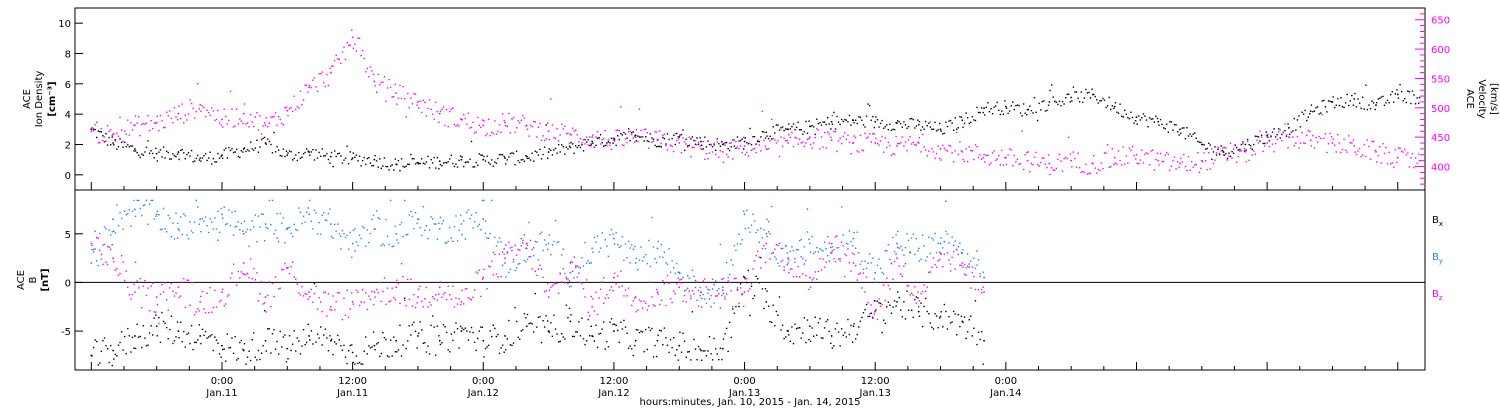  What do you see at coordinates (1201, 144) in the screenshot?
I see `density-point-anchor` at bounding box center [1201, 144].